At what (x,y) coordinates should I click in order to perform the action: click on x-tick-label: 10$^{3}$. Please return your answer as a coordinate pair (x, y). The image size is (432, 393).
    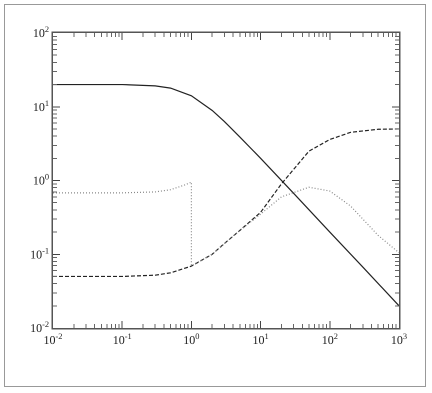
    Looking at the image, I should click on (399, 339).